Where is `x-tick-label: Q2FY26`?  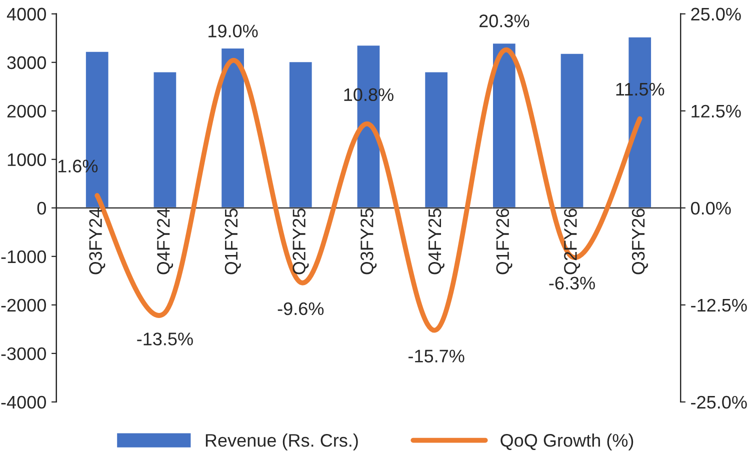
x-tick-label: Q2FY26 is located at coordinates (572, 241).